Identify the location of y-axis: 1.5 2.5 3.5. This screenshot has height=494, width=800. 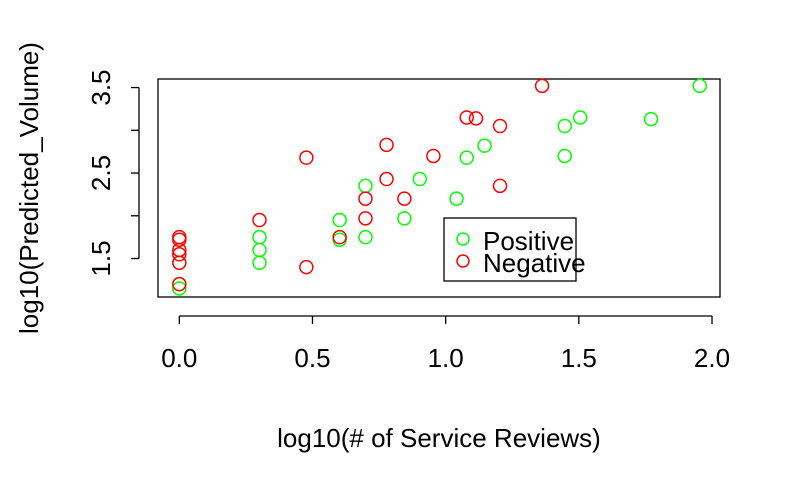
(113, 173).